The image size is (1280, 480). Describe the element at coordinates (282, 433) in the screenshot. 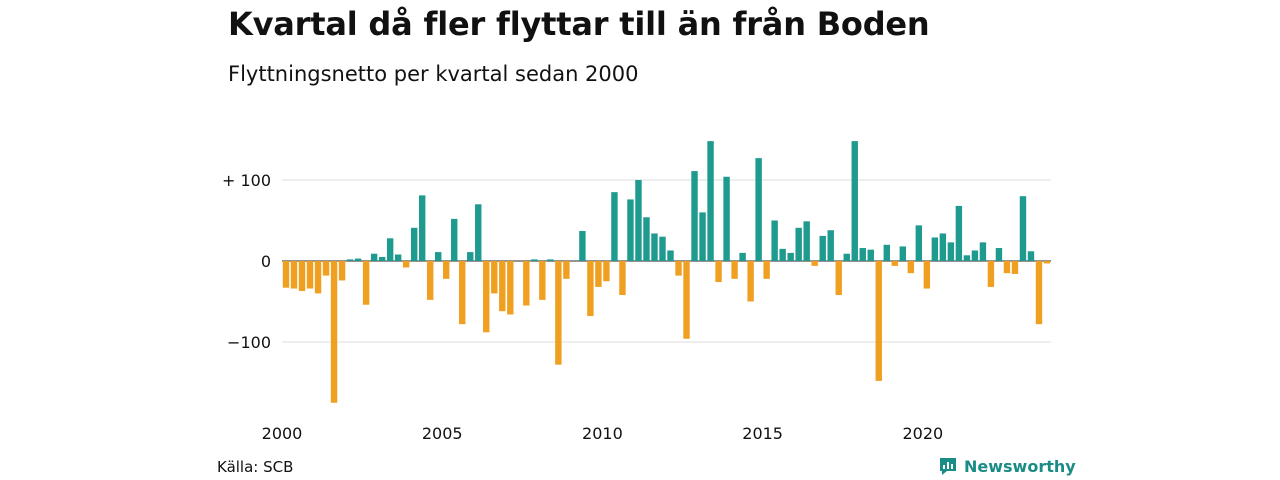

I see `x-tick-label: 2000` at that location.